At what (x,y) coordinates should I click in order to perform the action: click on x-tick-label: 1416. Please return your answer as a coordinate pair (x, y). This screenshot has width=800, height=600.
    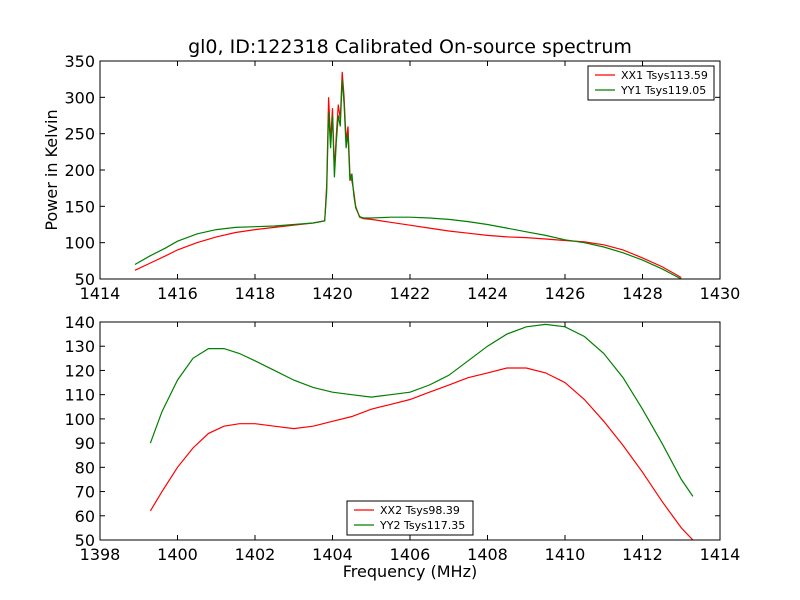
    Looking at the image, I should click on (177, 293).